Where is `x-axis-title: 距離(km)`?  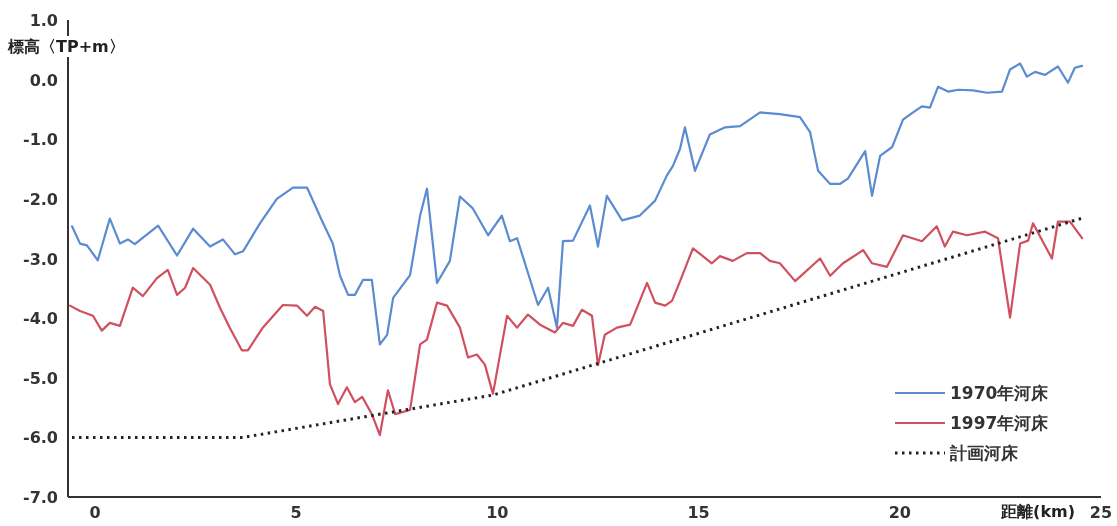 x-axis-title: 距離(km) is located at coordinates (1037, 511).